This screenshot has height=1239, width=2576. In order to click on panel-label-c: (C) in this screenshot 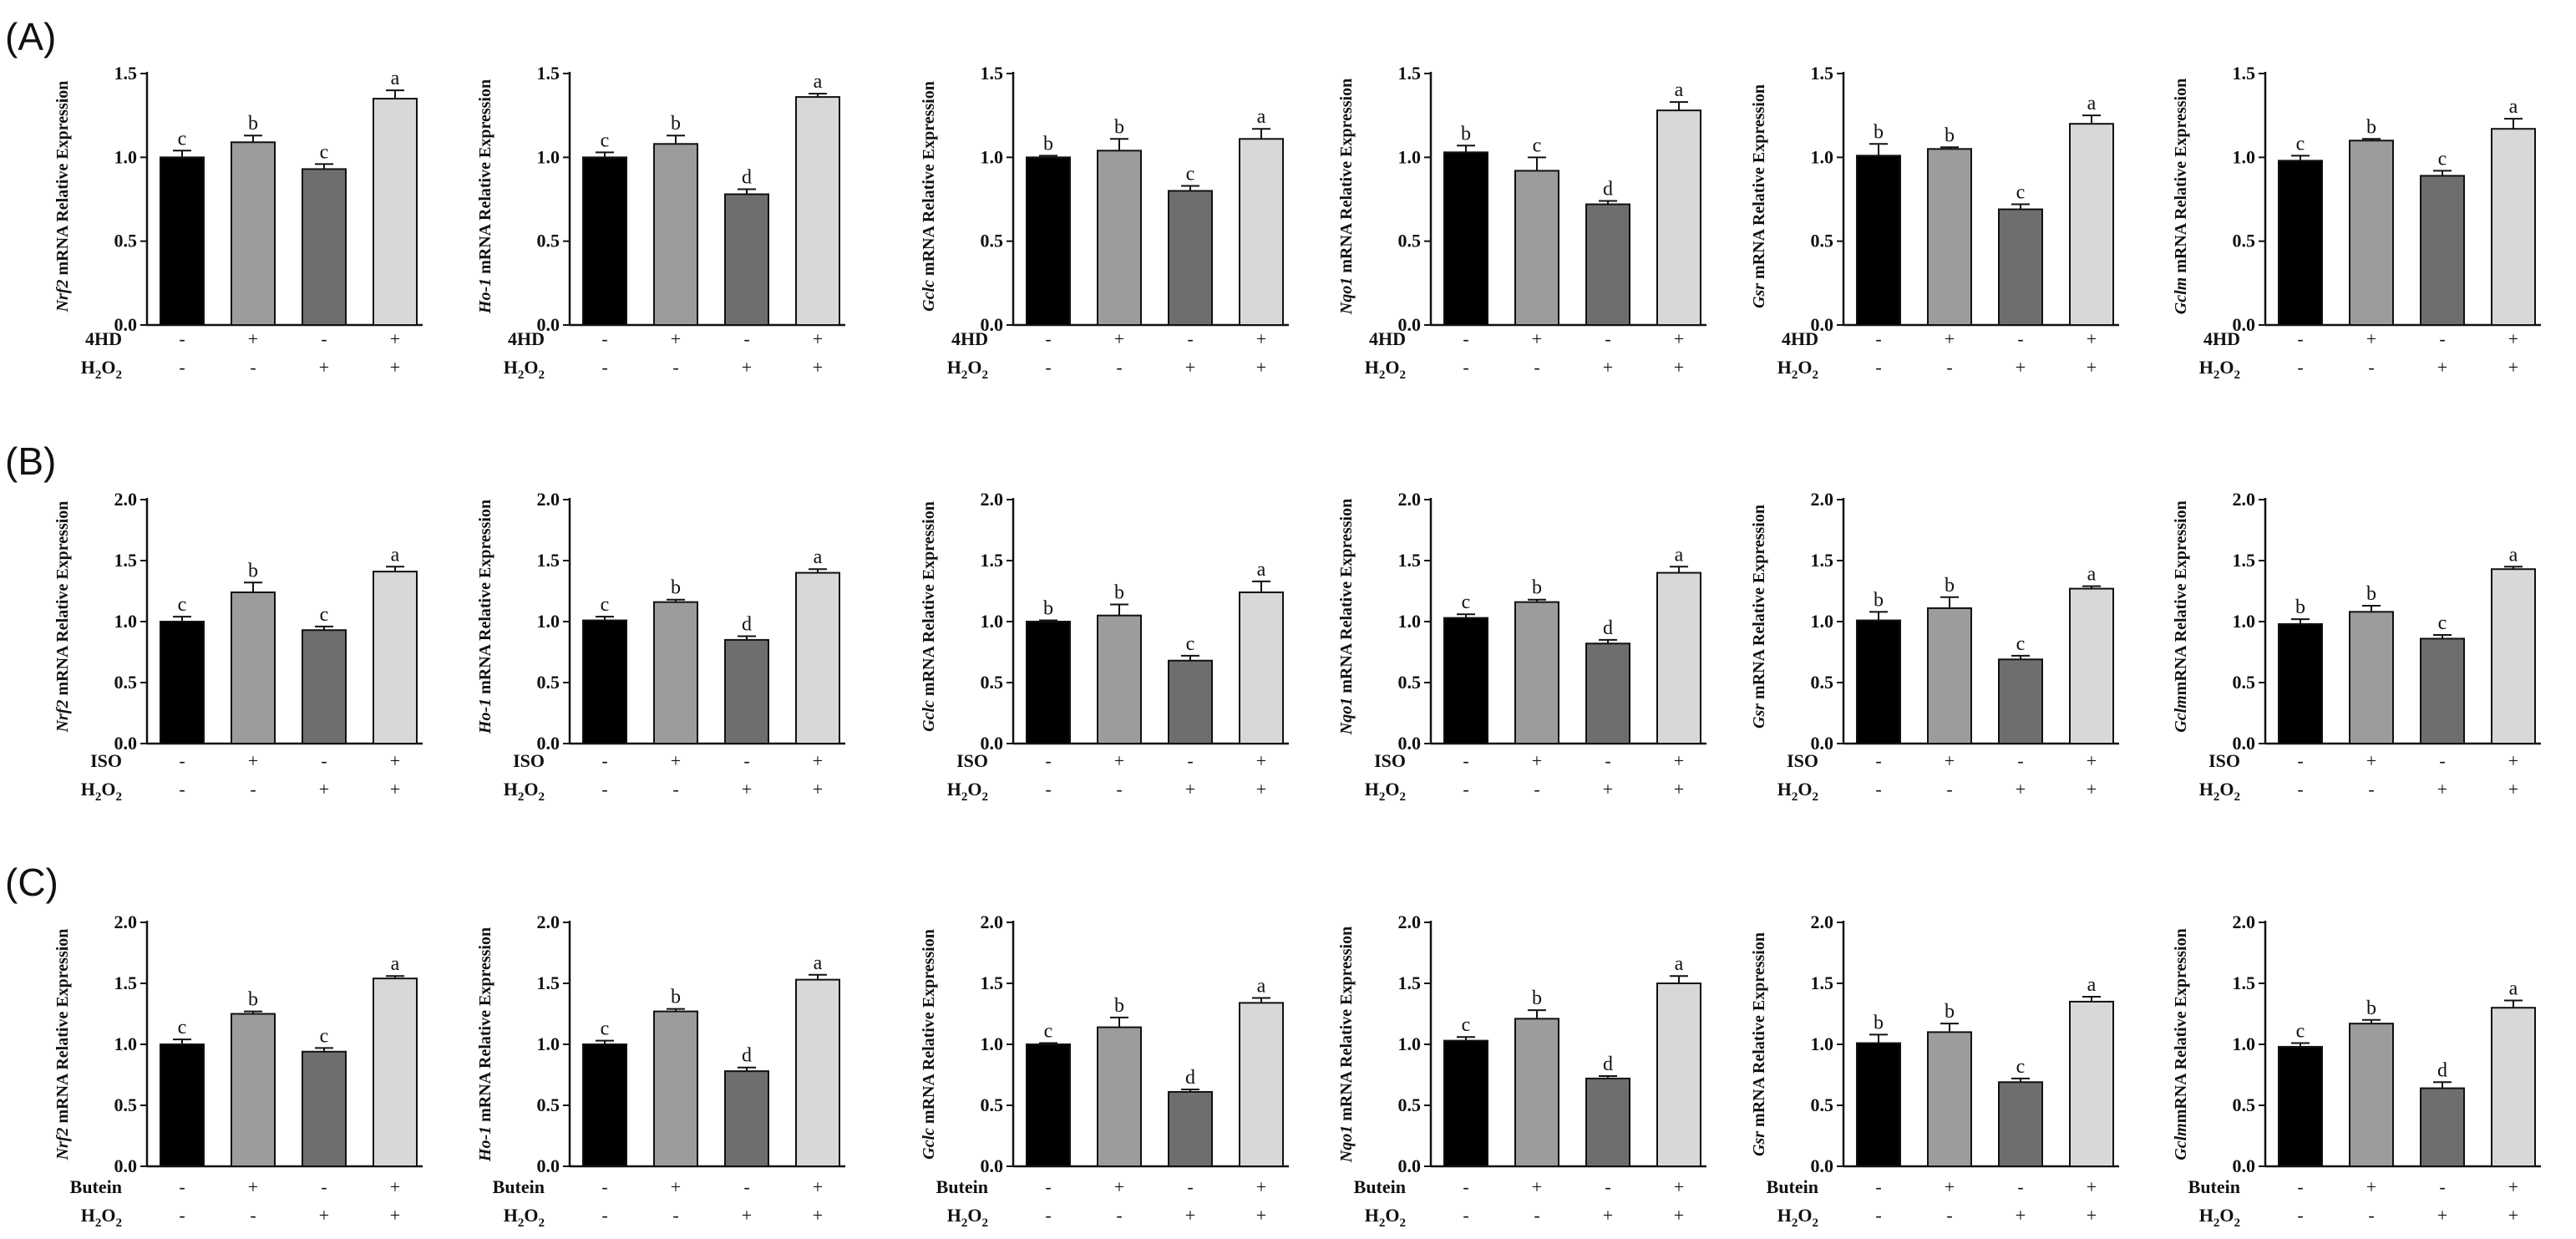, I will do `click(31, 882)`.